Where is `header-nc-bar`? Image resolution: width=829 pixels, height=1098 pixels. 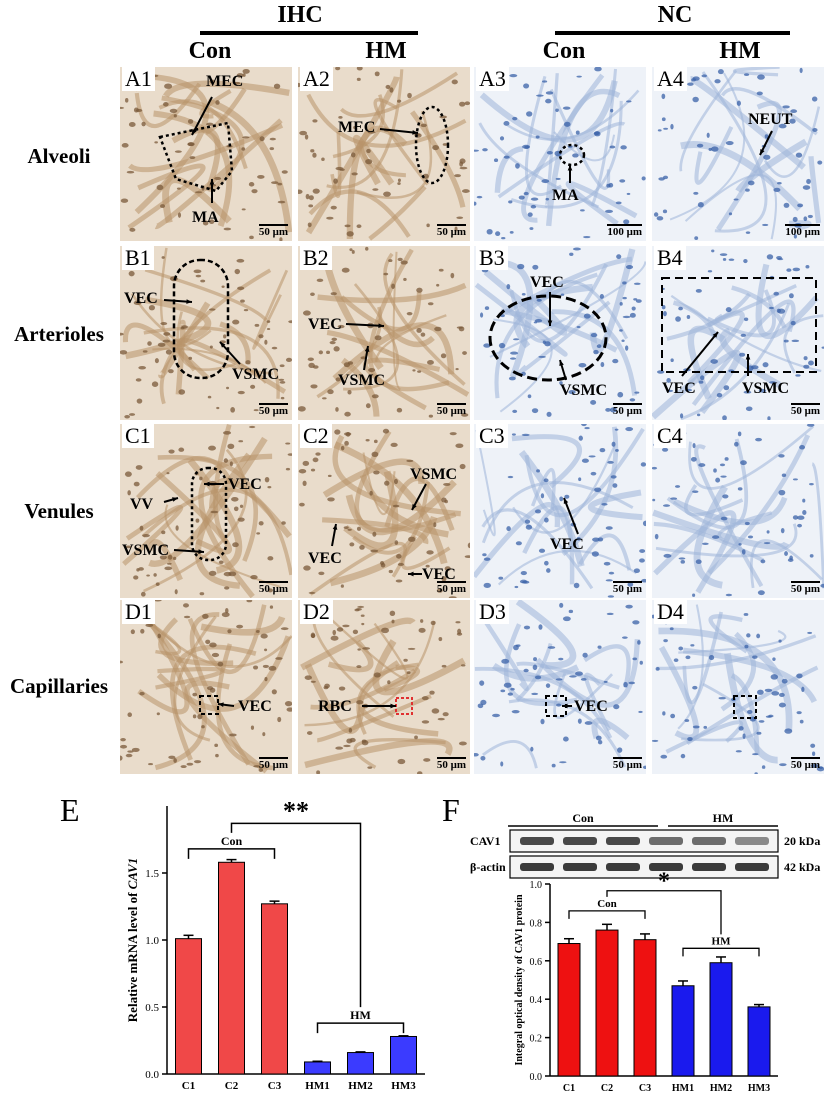 header-nc-bar is located at coordinates (672, 33).